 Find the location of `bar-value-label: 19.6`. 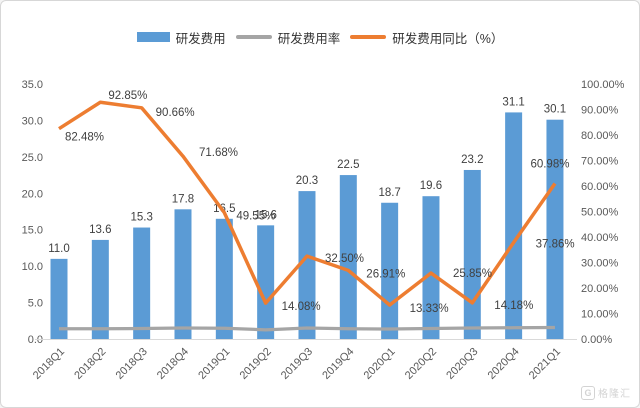

bar-value-label: 19.6 is located at coordinates (431, 186).